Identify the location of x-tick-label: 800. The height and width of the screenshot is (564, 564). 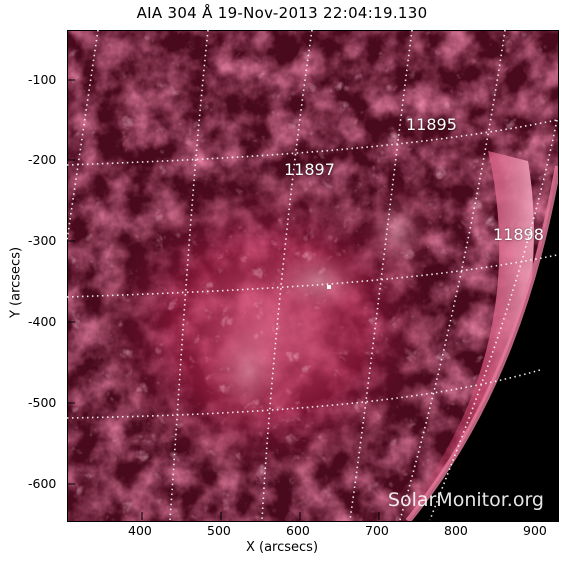
(456, 530).